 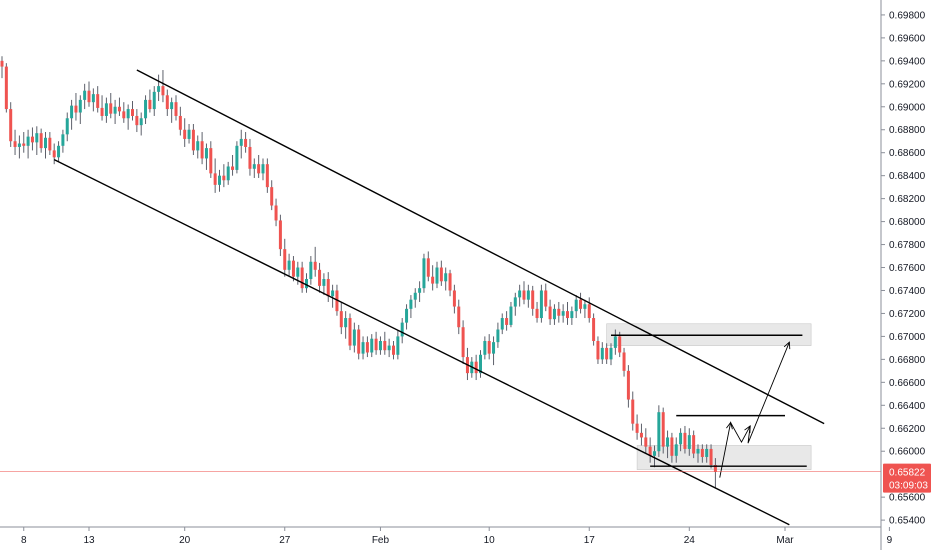 What do you see at coordinates (785, 540) in the screenshot?
I see `time-tick-label: Mar` at bounding box center [785, 540].